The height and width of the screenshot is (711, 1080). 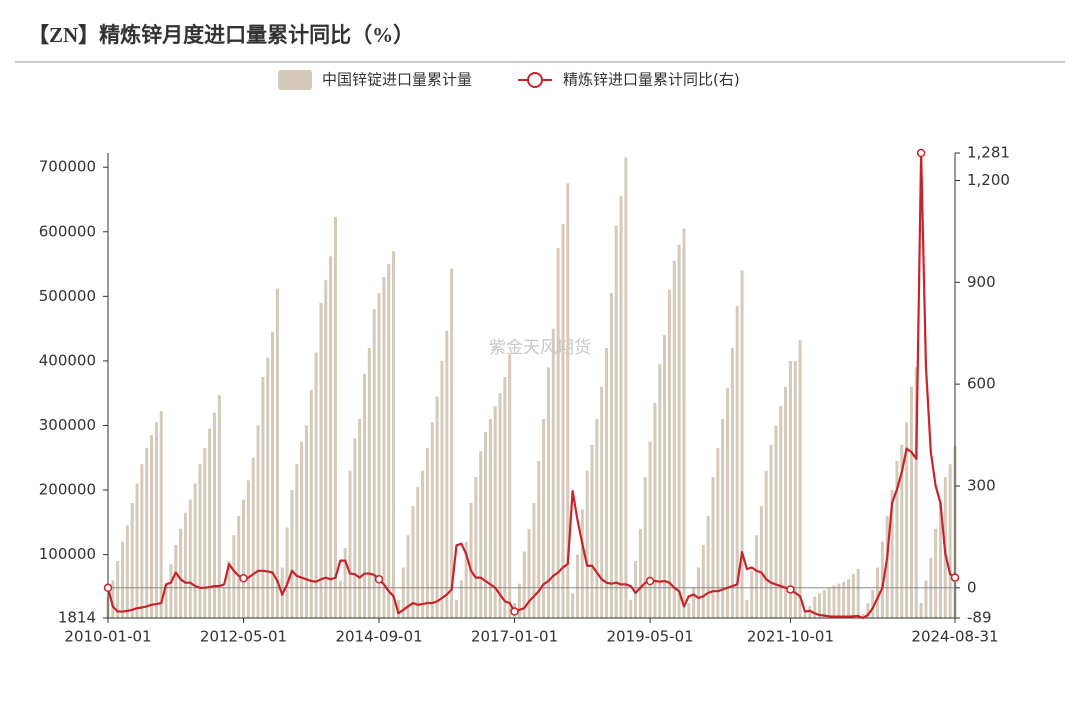 I want to click on x-tick-label: 2010-01-01, so click(x=107, y=637).